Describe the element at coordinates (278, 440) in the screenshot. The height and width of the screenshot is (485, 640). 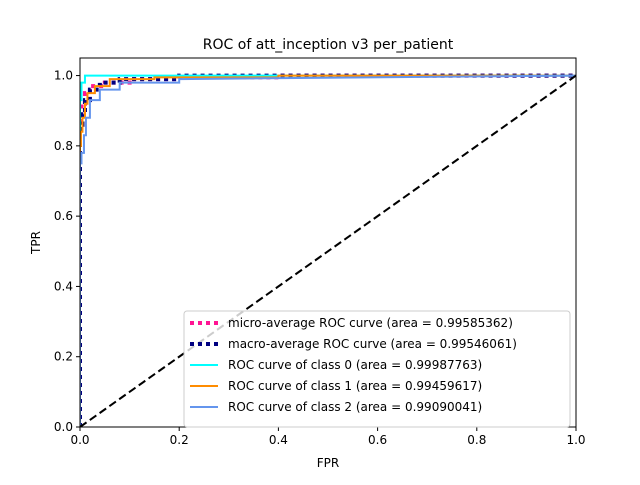
I see `x-tick-label: 0.4` at that location.